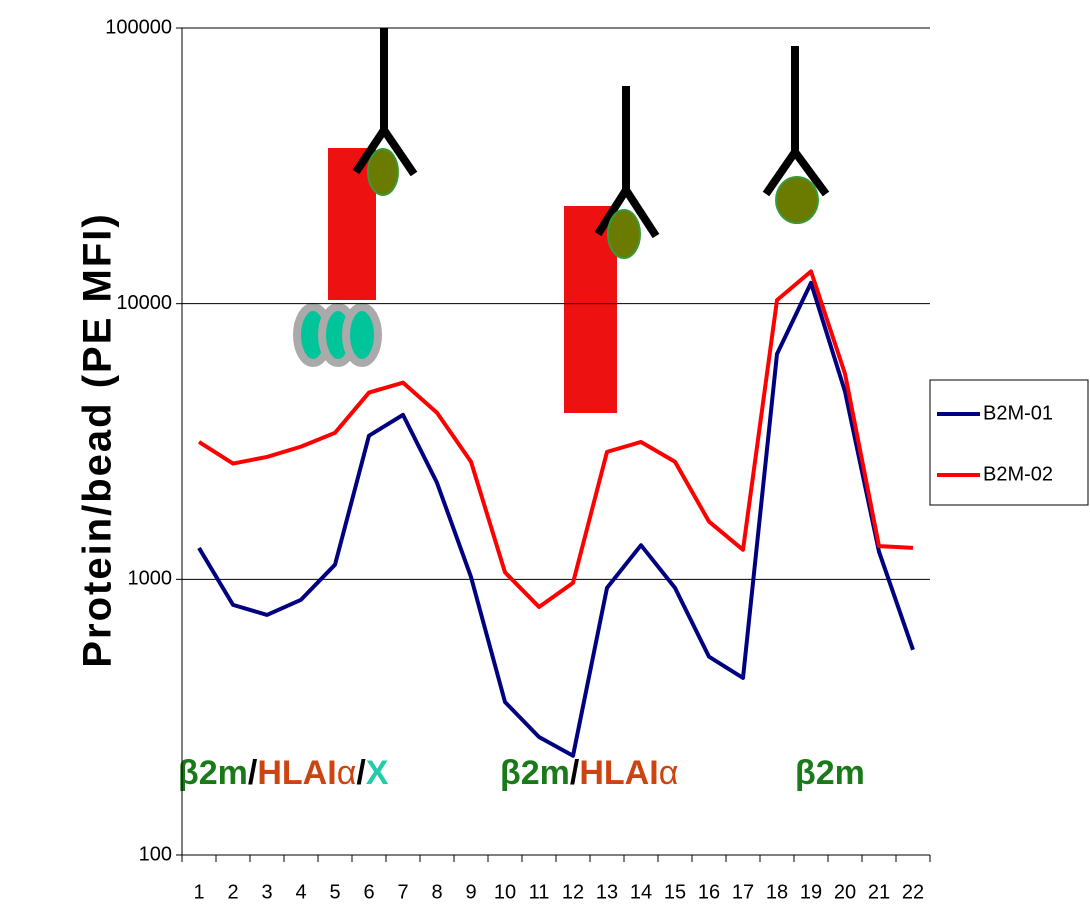  What do you see at coordinates (232, 892) in the screenshot?
I see `x-tick-label: 2` at bounding box center [232, 892].